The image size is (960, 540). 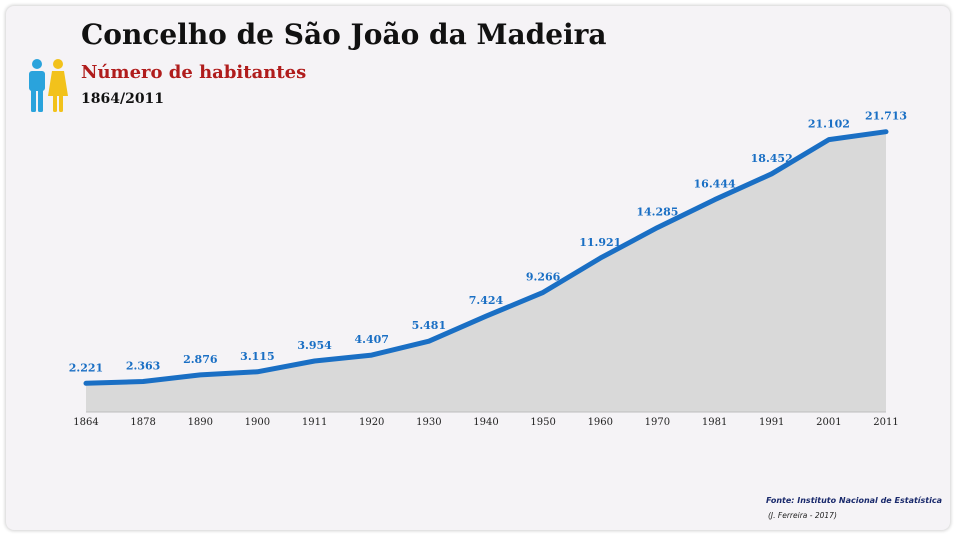 What do you see at coordinates (428, 422) in the screenshot?
I see `x-tick-label-1930: 1930` at bounding box center [428, 422].